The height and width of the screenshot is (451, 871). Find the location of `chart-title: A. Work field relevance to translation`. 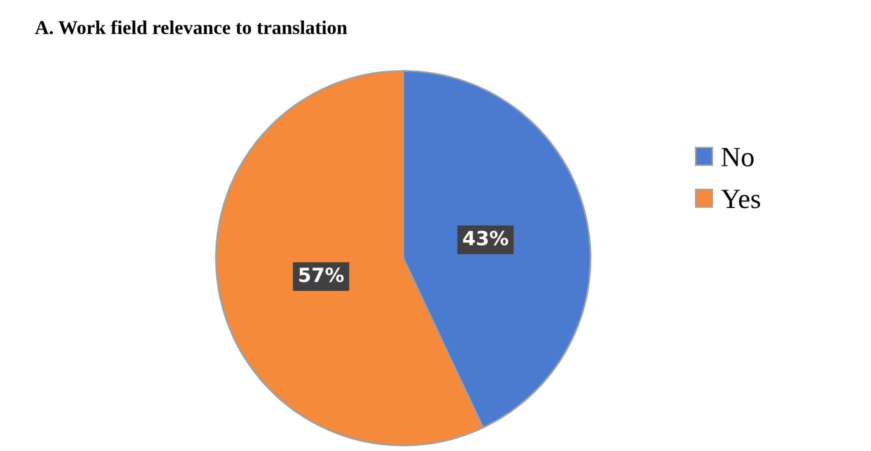

chart-title: A. Work field relevance to translation is located at coordinates (191, 27).